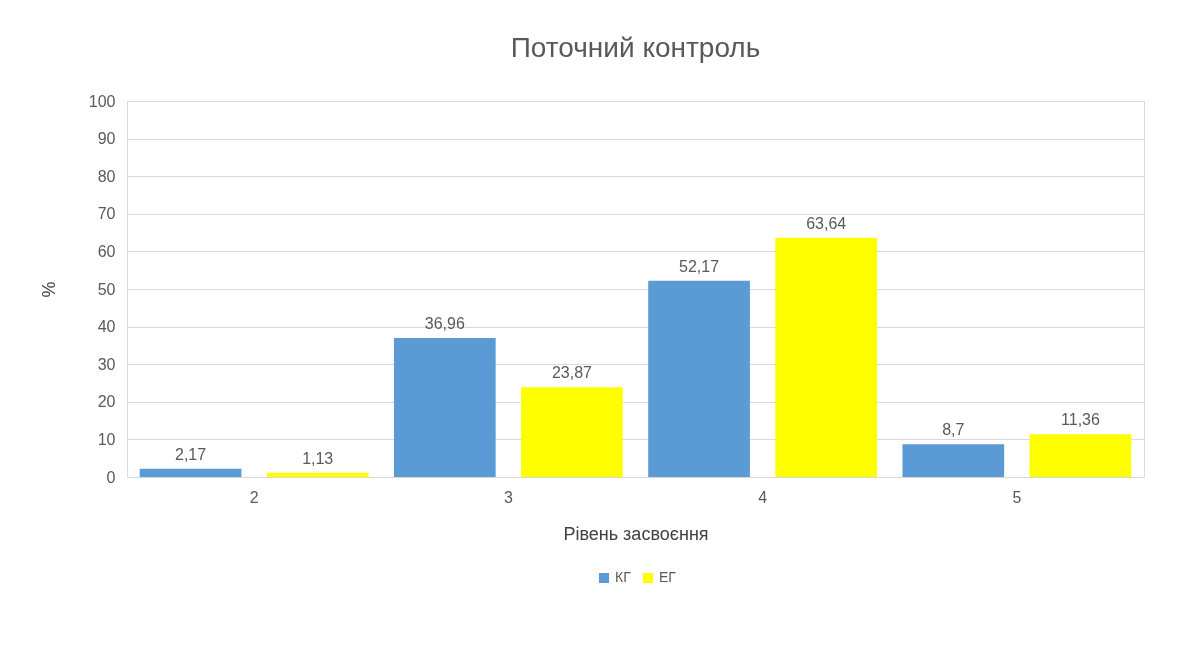 The image size is (1182, 653). Describe the element at coordinates (106, 289) in the screenshot. I see `y-tick-label: 50` at that location.